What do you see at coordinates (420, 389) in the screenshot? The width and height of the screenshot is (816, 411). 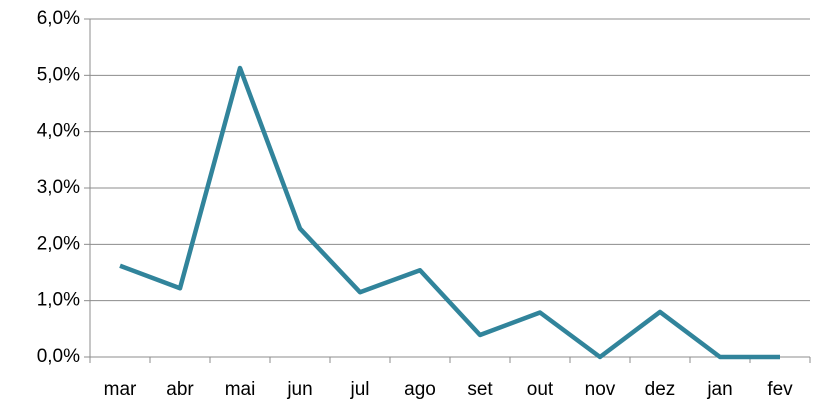 I see `x-tick-label: ago` at bounding box center [420, 389].